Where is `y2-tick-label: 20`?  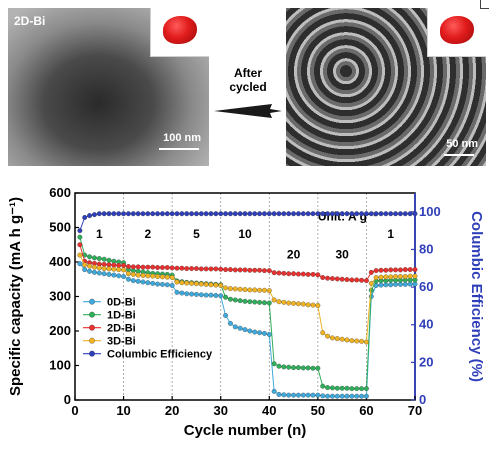 y2-tick-label: 20 is located at coordinates (426, 361).